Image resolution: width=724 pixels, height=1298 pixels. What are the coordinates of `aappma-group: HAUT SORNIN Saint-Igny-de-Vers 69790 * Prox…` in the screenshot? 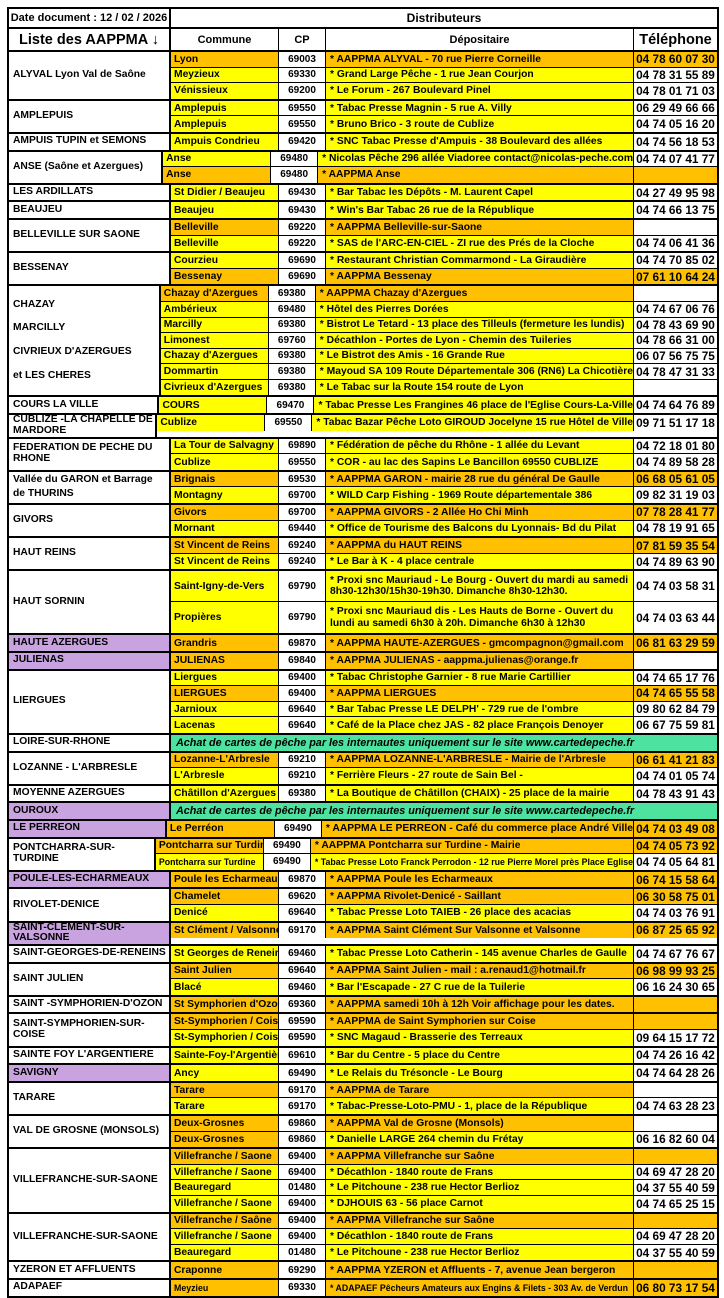 It's located at (363, 603).